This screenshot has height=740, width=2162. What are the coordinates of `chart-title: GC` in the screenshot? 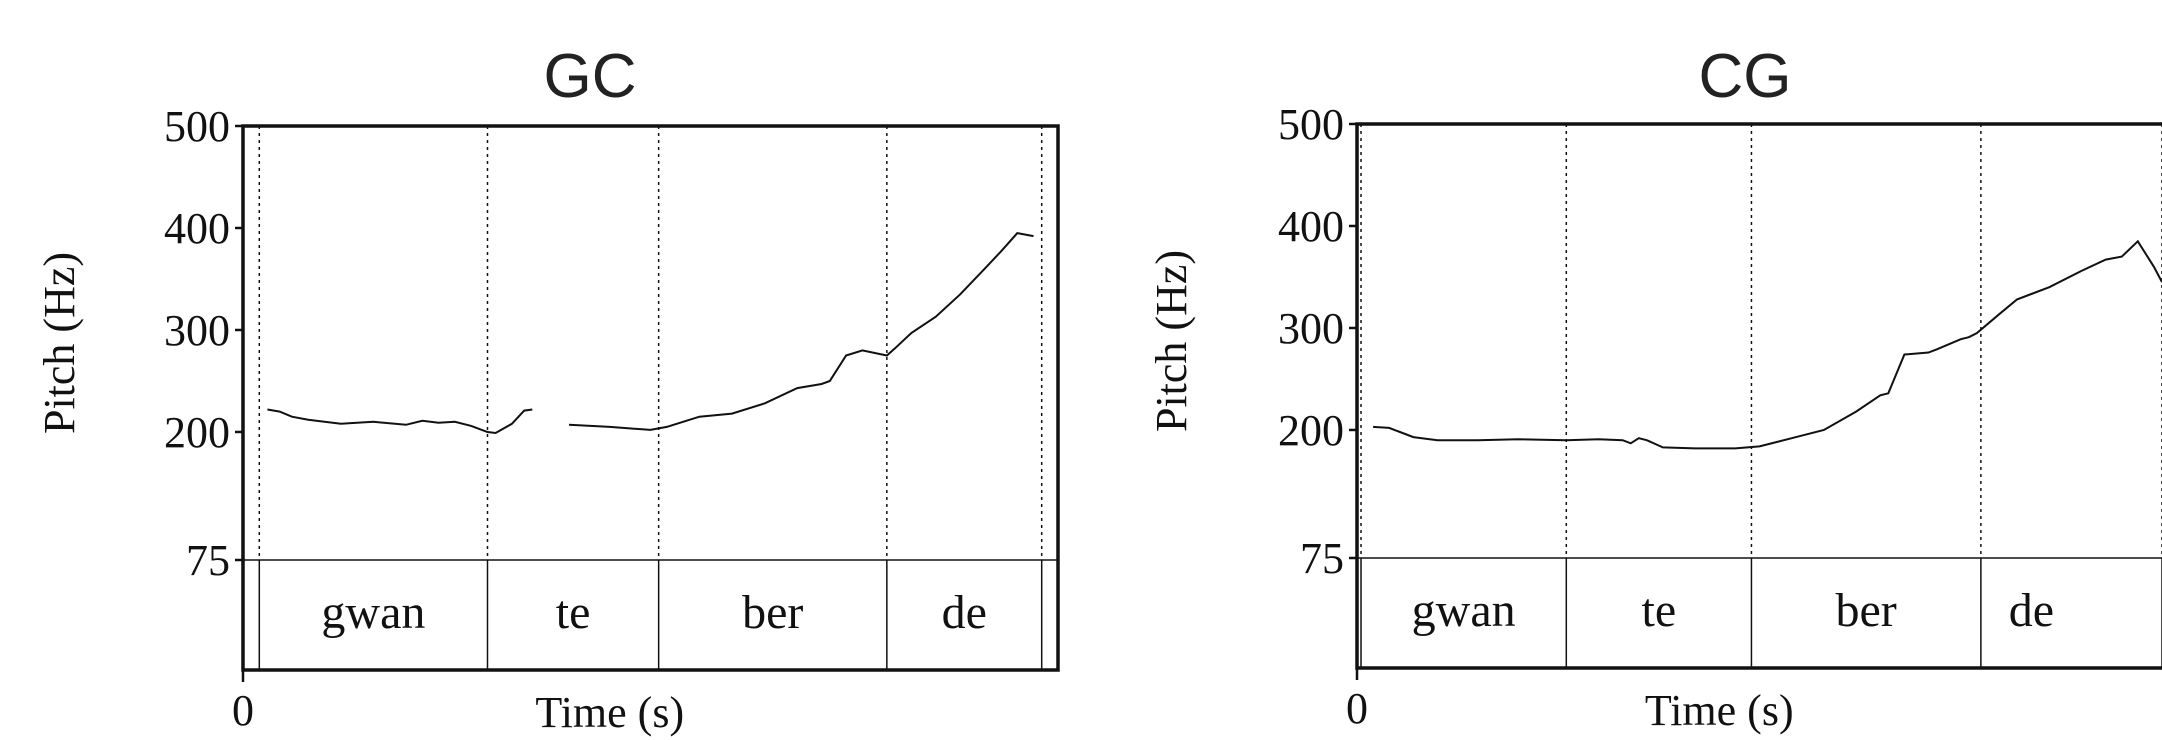 It's located at (590, 76).